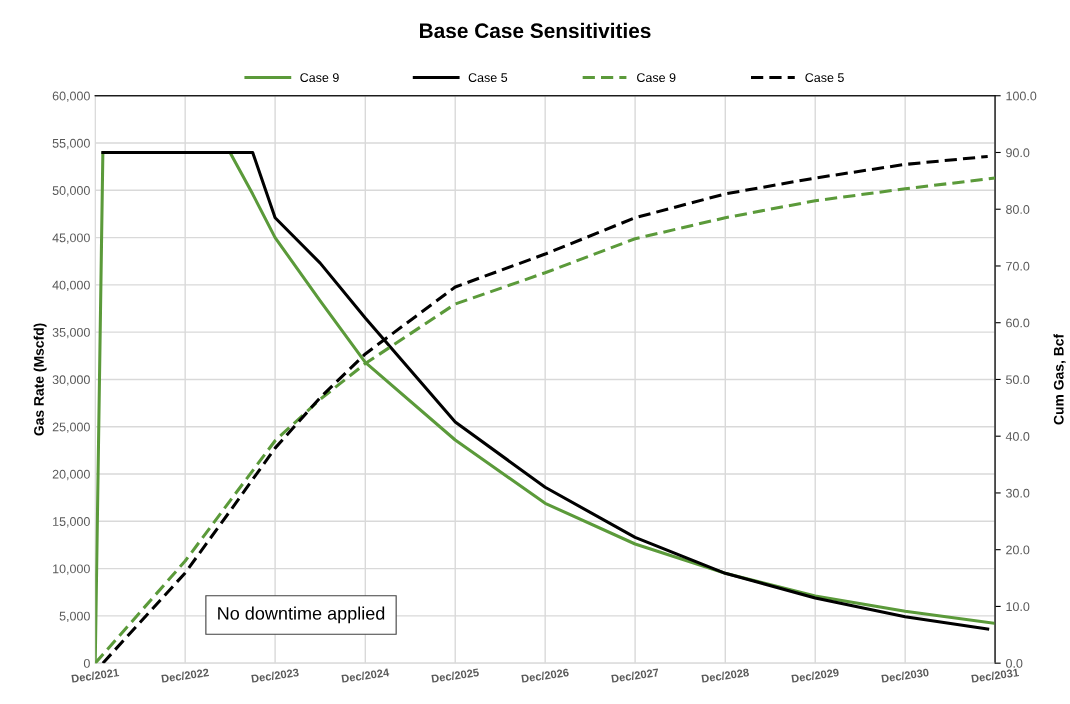 This screenshot has width=1070, height=704. Describe the element at coordinates (71, 238) in the screenshot. I see `y-tick-label: 45,000` at that location.